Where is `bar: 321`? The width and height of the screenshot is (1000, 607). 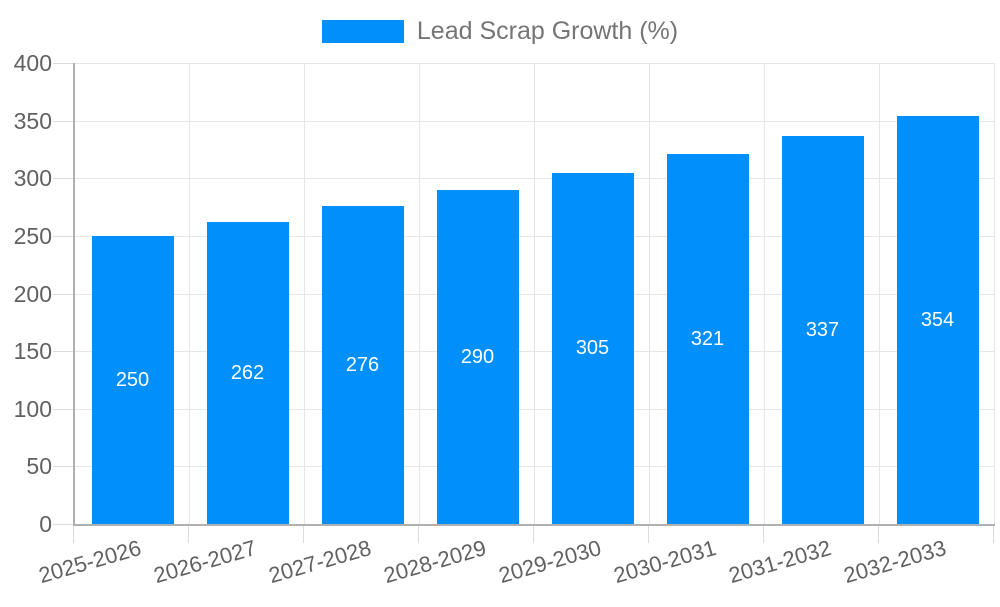
bar: 321 is located at coordinates (707, 339).